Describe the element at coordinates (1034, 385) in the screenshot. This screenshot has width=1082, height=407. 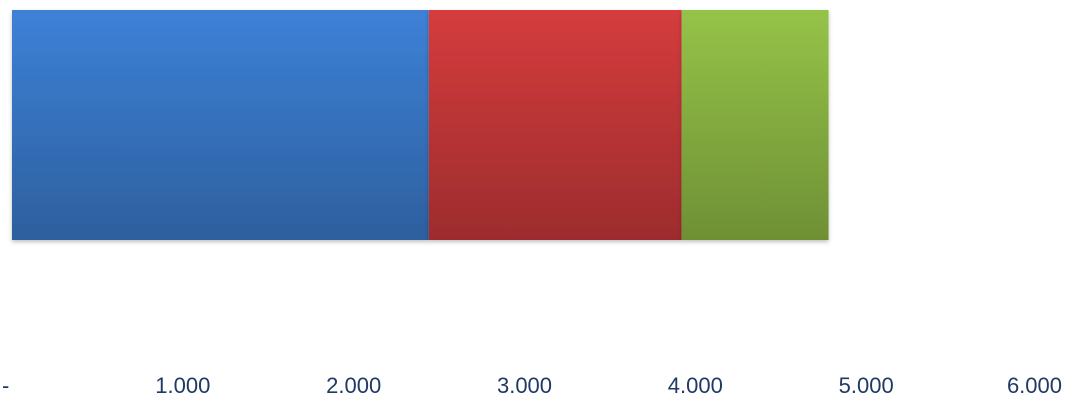
I see `x-tick-label: 6.000` at that location.